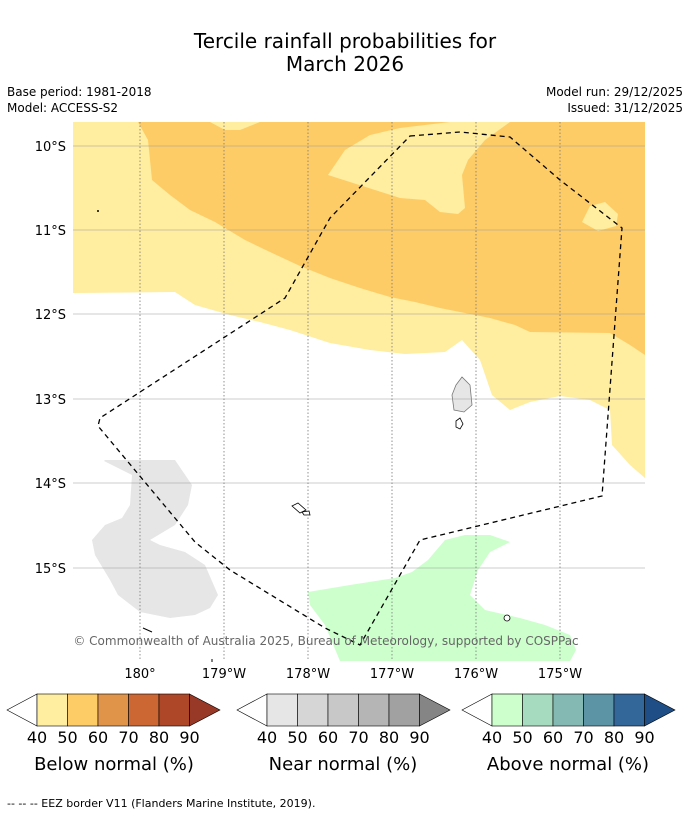  I want to click on island-lakeba, so click(462, 394).